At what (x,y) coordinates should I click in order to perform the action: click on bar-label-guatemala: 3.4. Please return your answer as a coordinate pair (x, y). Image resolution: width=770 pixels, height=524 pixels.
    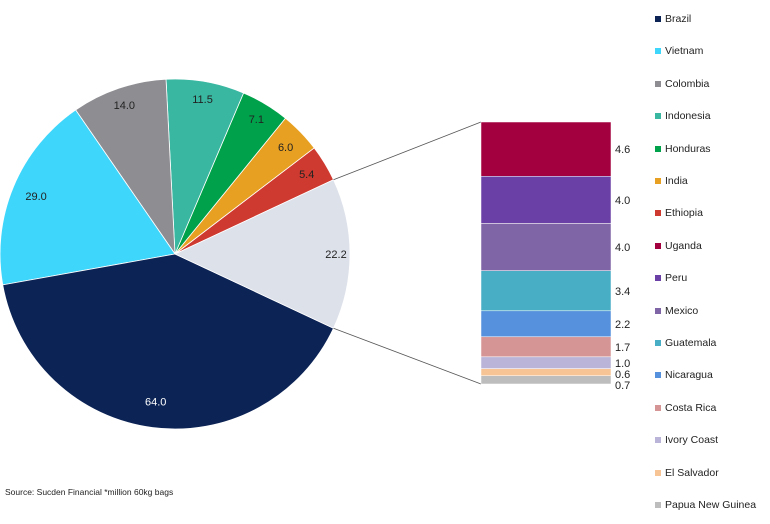
    Looking at the image, I should click on (622, 292).